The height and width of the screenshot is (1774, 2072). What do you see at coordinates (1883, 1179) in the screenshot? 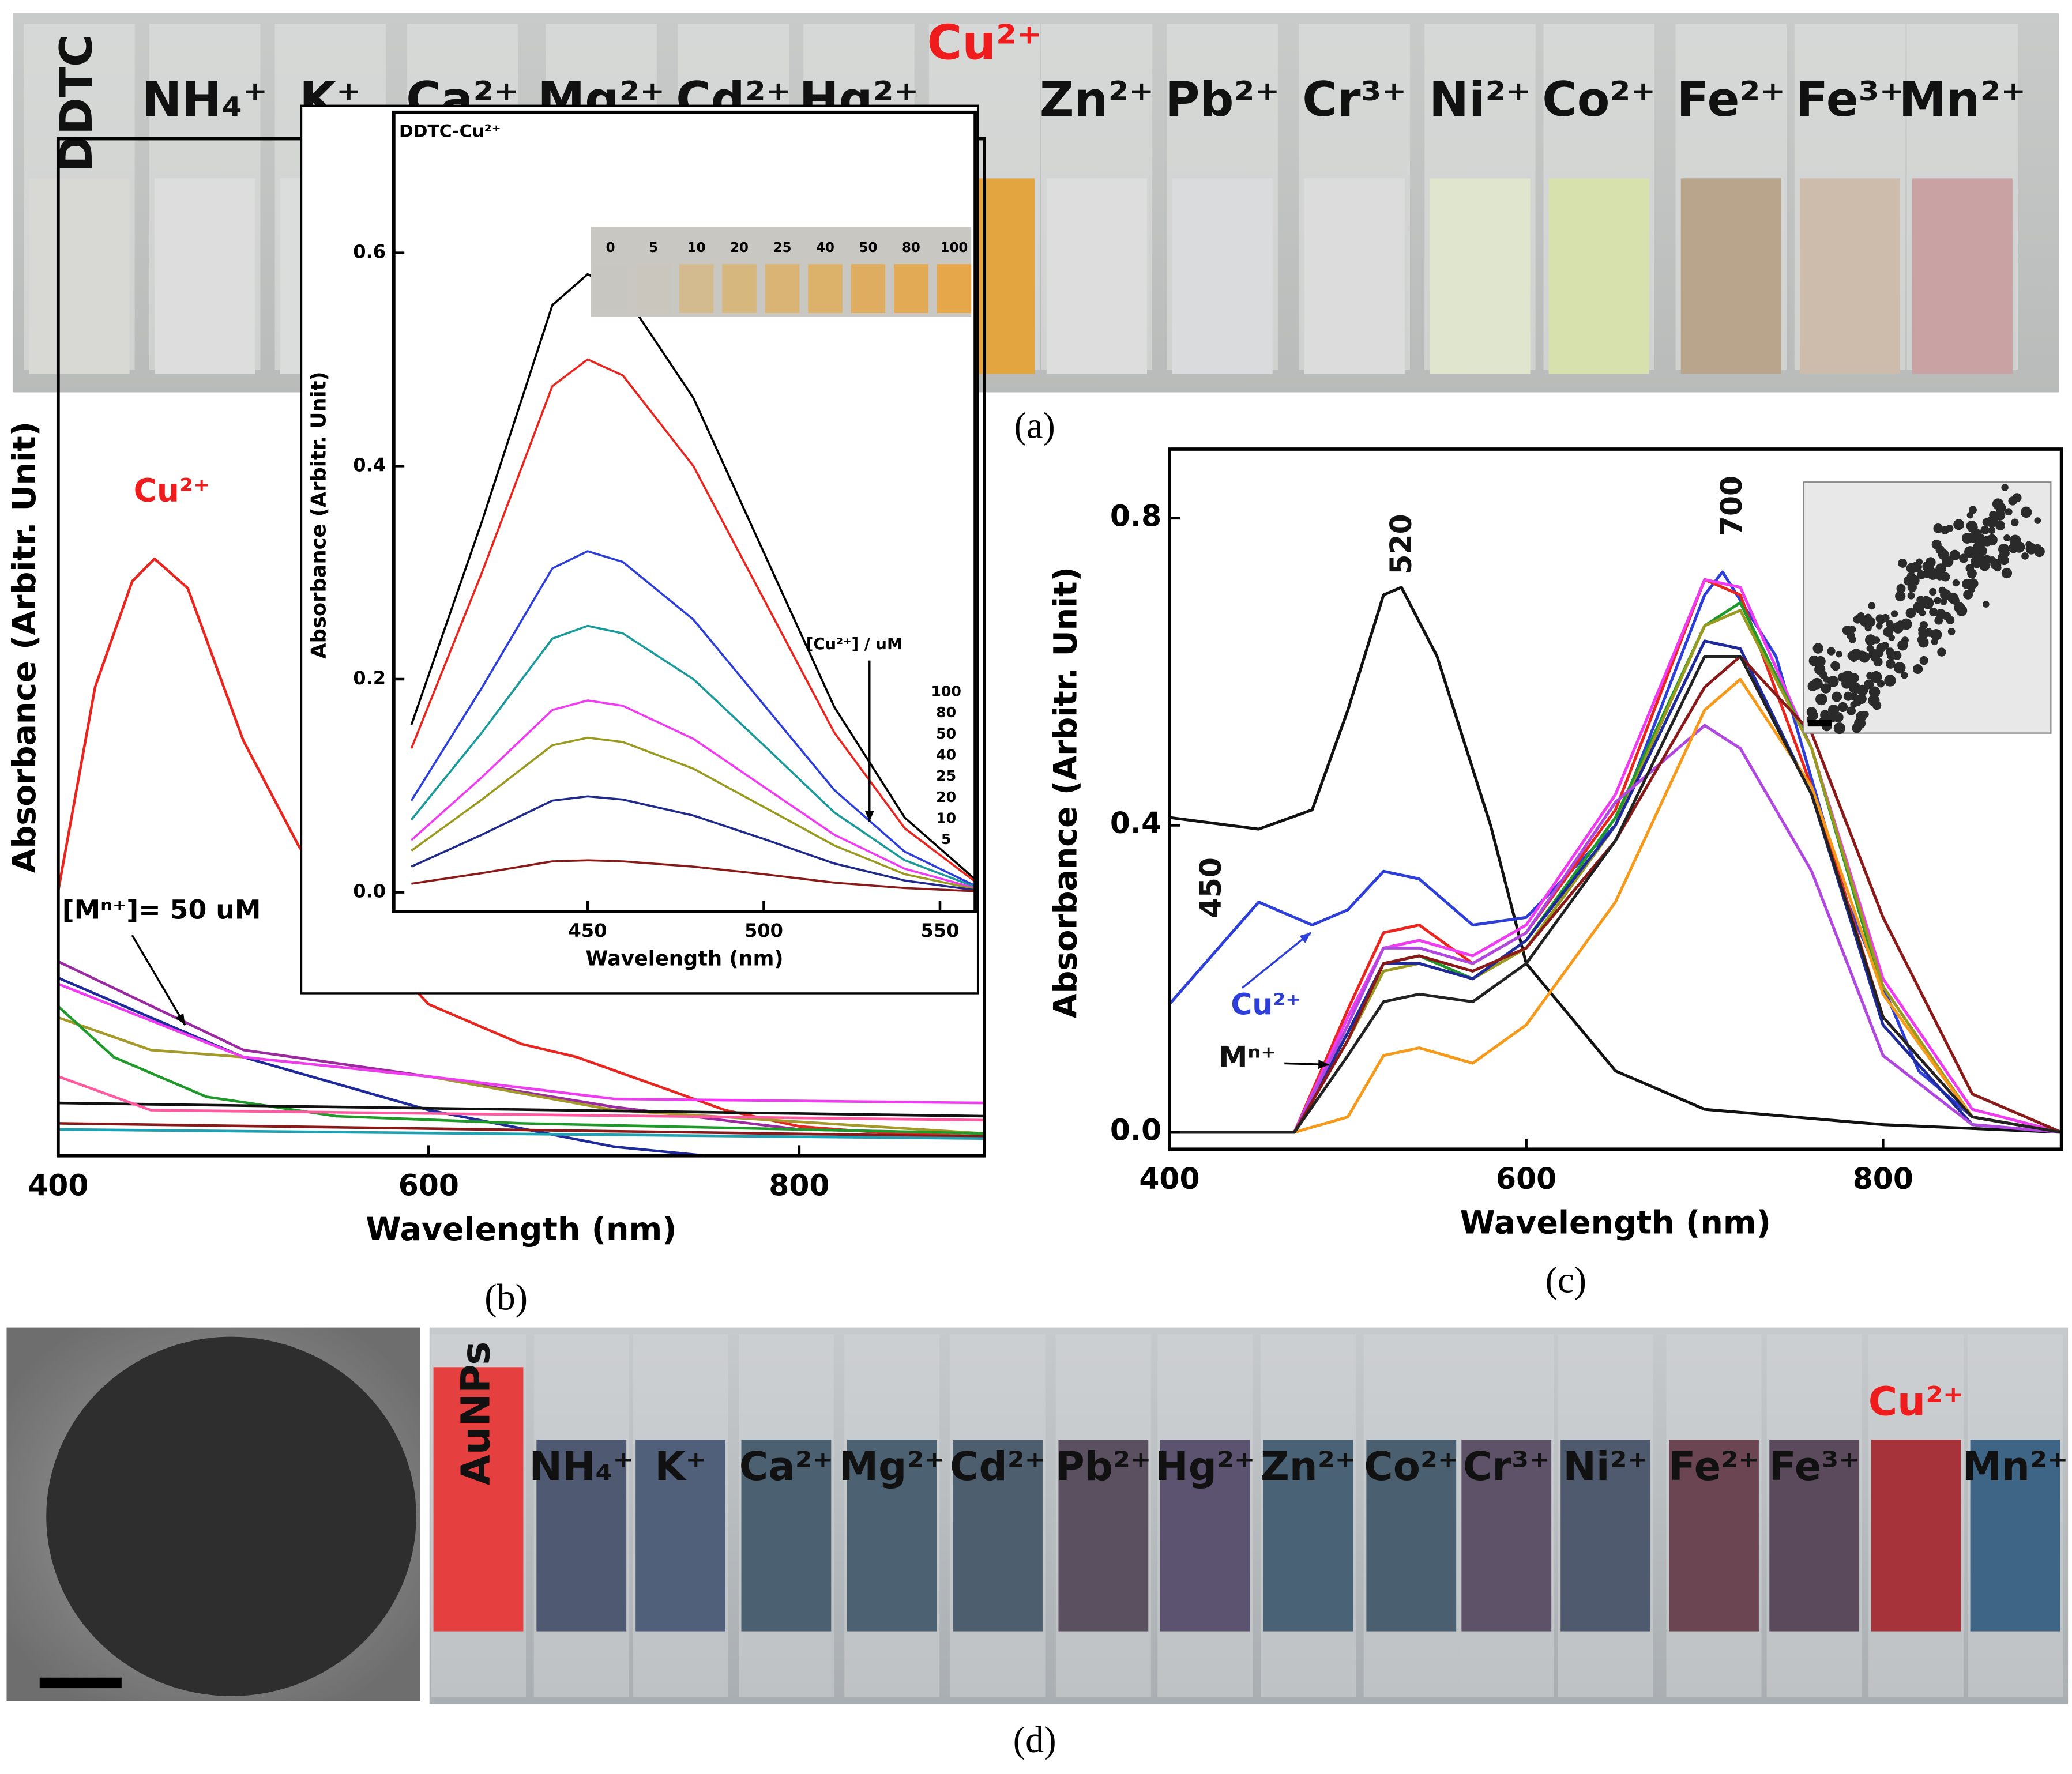
I see `x-tick-label: 800` at bounding box center [1883, 1179].